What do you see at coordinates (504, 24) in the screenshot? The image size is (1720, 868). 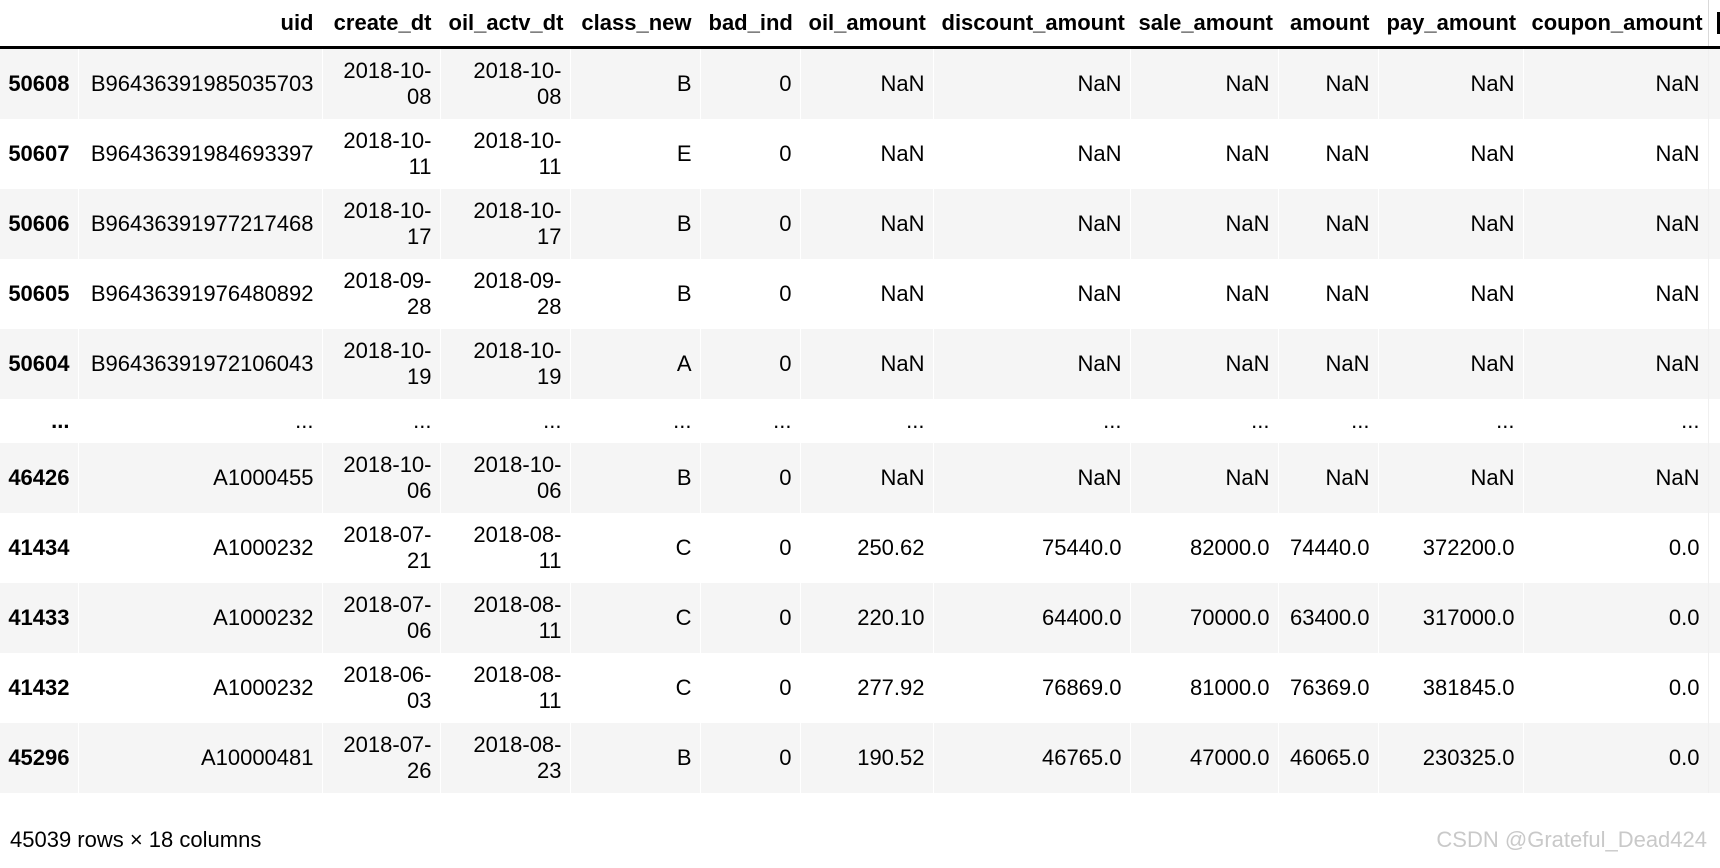 I see `column-header-oil_actv_dt: oil_actv_dt` at bounding box center [504, 24].